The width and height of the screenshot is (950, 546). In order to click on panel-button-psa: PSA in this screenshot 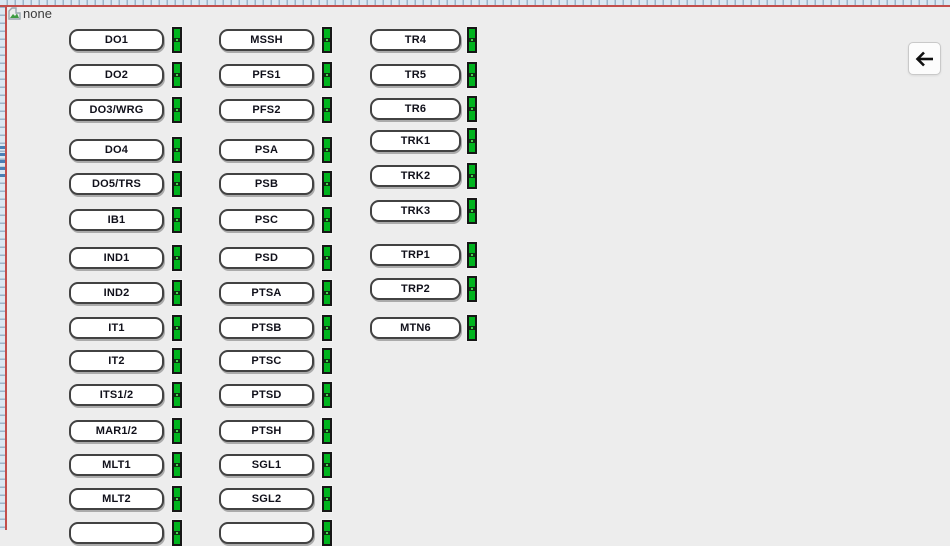, I will do `click(266, 150)`.